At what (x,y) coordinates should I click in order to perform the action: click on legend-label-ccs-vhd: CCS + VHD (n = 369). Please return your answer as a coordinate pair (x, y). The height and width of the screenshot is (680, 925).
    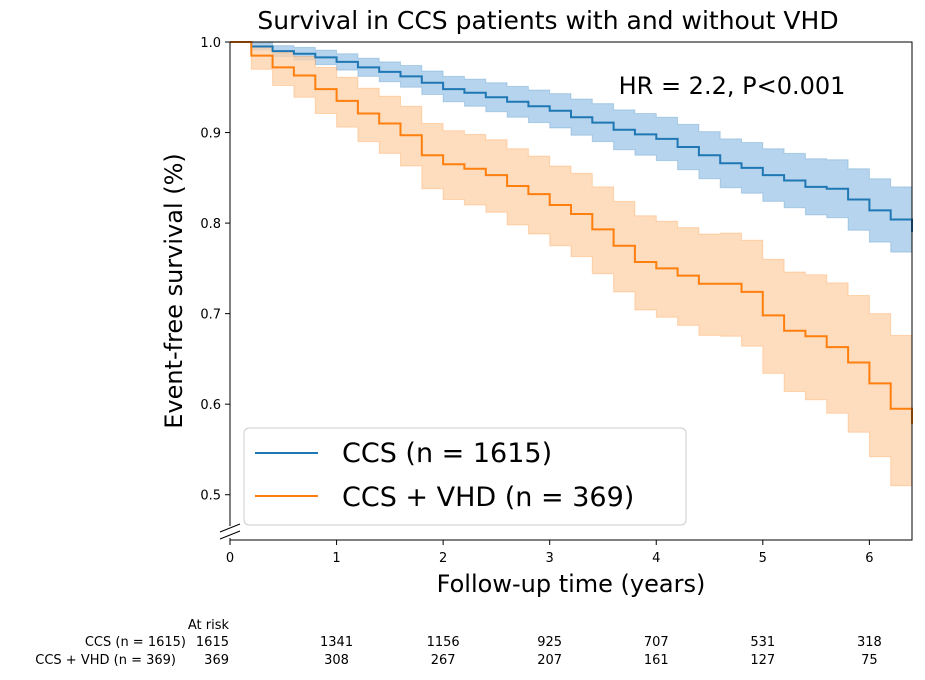
    Looking at the image, I should click on (488, 497).